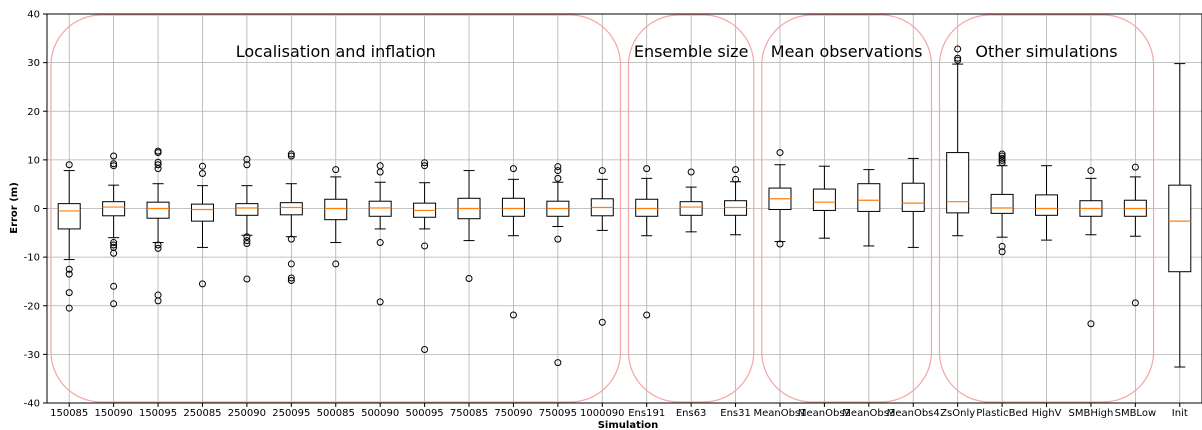  I want to click on y-tick-label: 10, so click(33, 160).